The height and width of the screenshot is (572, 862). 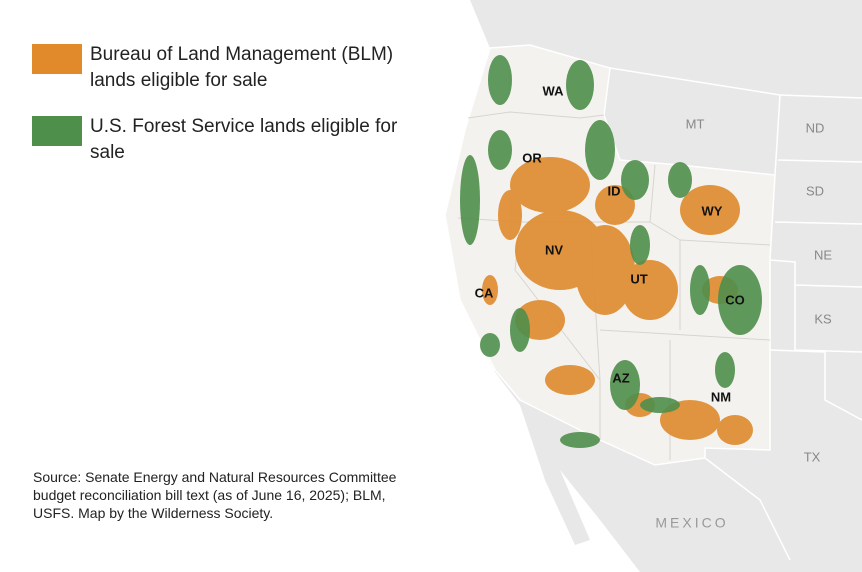 What do you see at coordinates (823, 254) in the screenshot?
I see `state-label: NE` at bounding box center [823, 254].